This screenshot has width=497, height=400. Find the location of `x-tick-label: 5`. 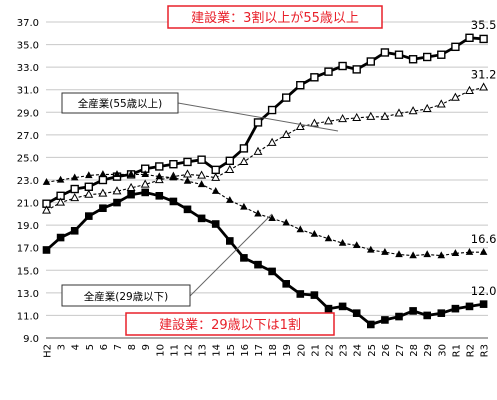

x-tick-label: 5 is located at coordinates (90, 347).